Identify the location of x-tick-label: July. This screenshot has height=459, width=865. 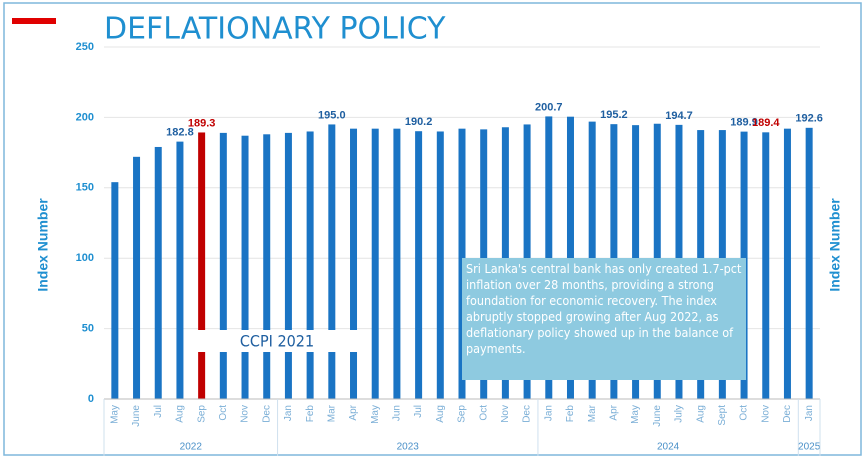
(679, 414).